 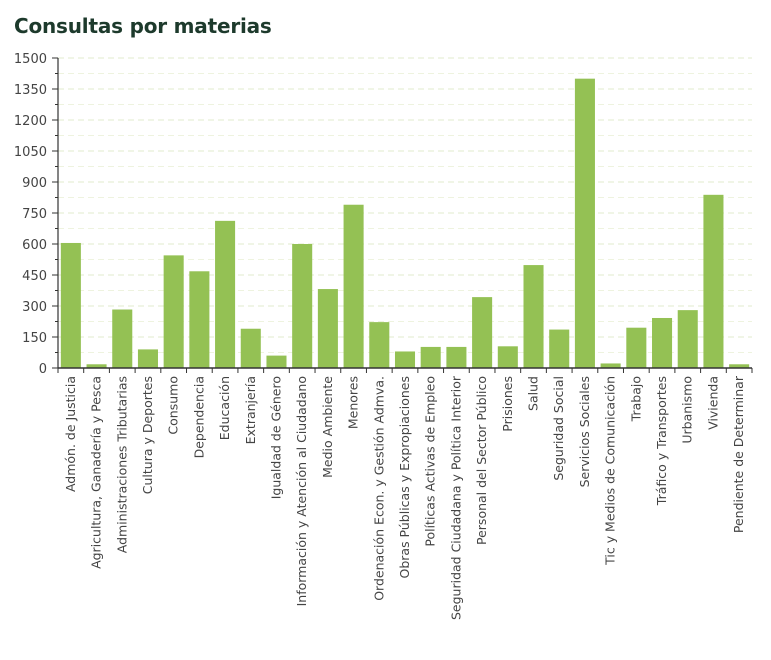 What do you see at coordinates (455, 497) in the screenshot?
I see `x-tick-label: Seguridad Ciudadana y Política Interior` at bounding box center [455, 497].